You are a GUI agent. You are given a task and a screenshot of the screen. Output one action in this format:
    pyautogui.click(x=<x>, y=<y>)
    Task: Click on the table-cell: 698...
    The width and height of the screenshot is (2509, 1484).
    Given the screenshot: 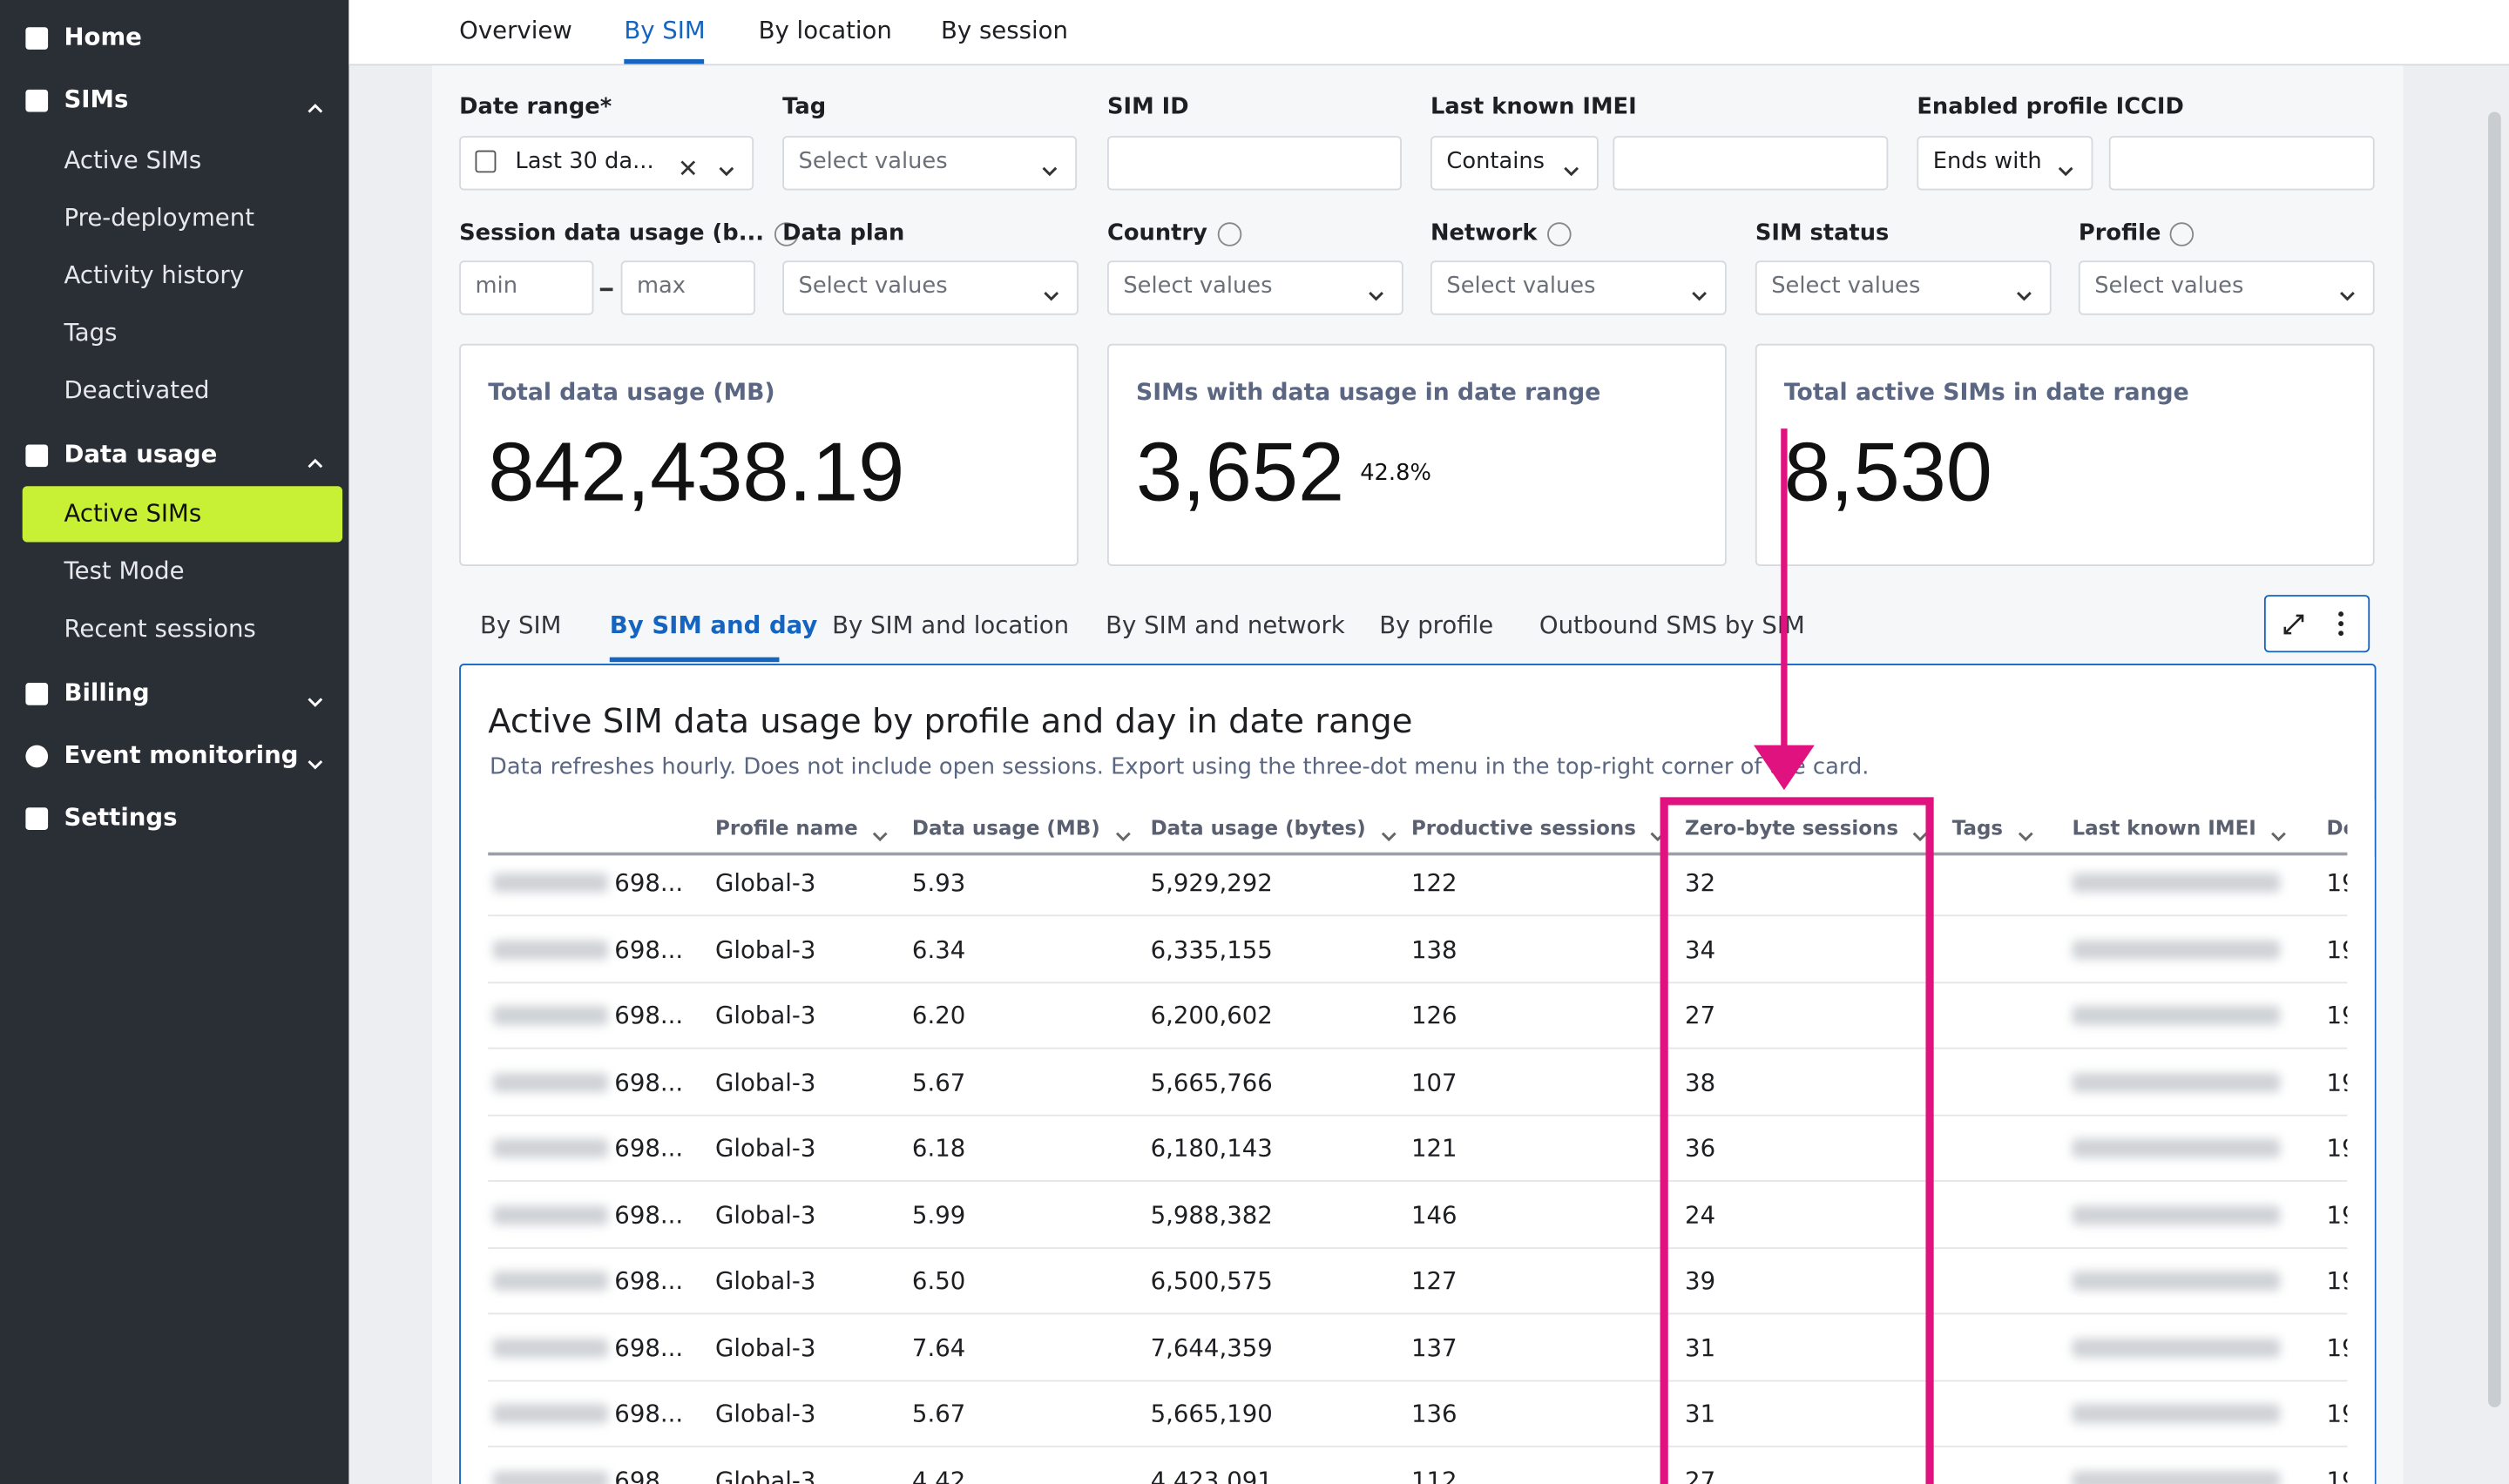 What is the action you would take?
    pyautogui.click(x=649, y=1215)
    